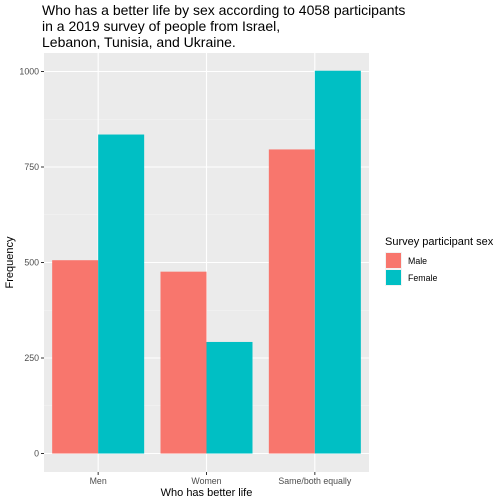 This screenshot has height=504, width=504. Describe the element at coordinates (139, 42) in the screenshot. I see `chart-title-line-3: Lebanon, Tunisia, and Ukraine.` at that location.